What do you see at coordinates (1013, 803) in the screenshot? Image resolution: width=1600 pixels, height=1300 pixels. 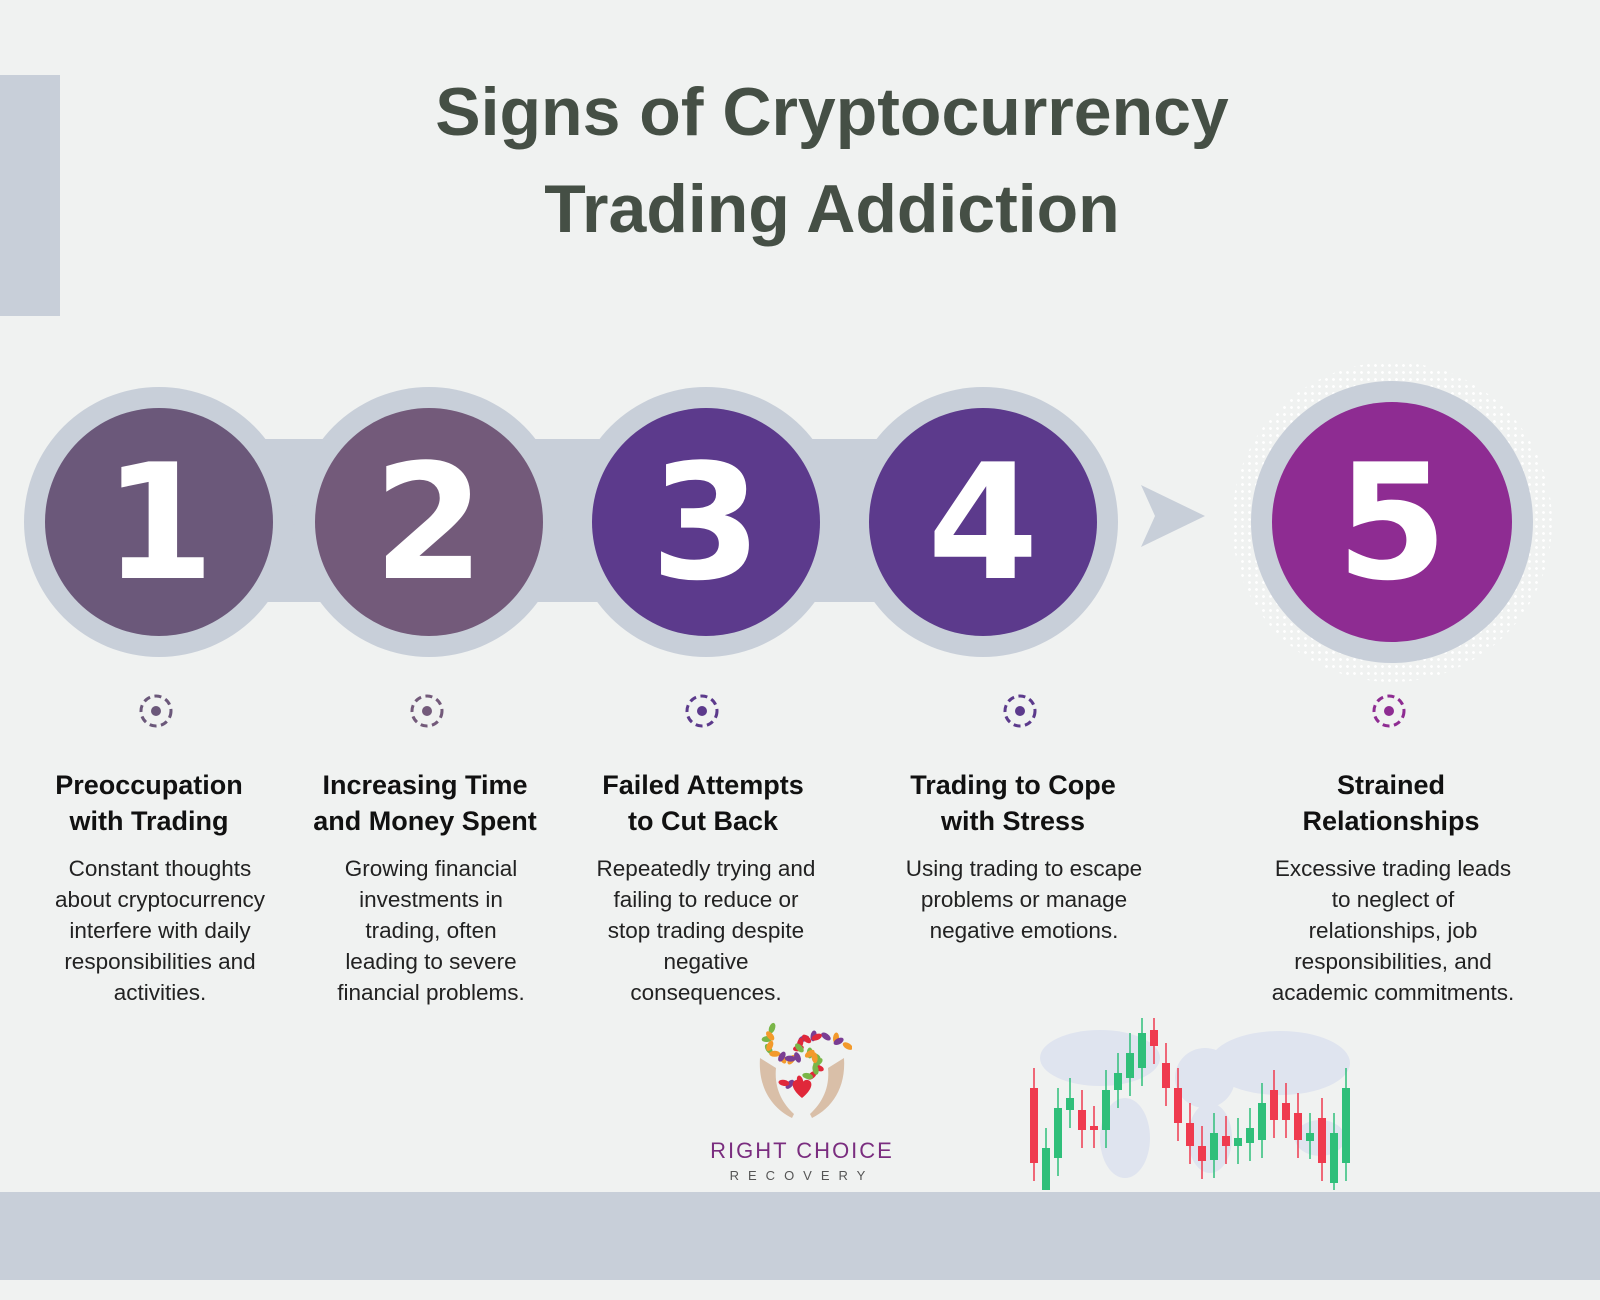 I see `step-heading: Trading to Cope with Stress` at bounding box center [1013, 803].